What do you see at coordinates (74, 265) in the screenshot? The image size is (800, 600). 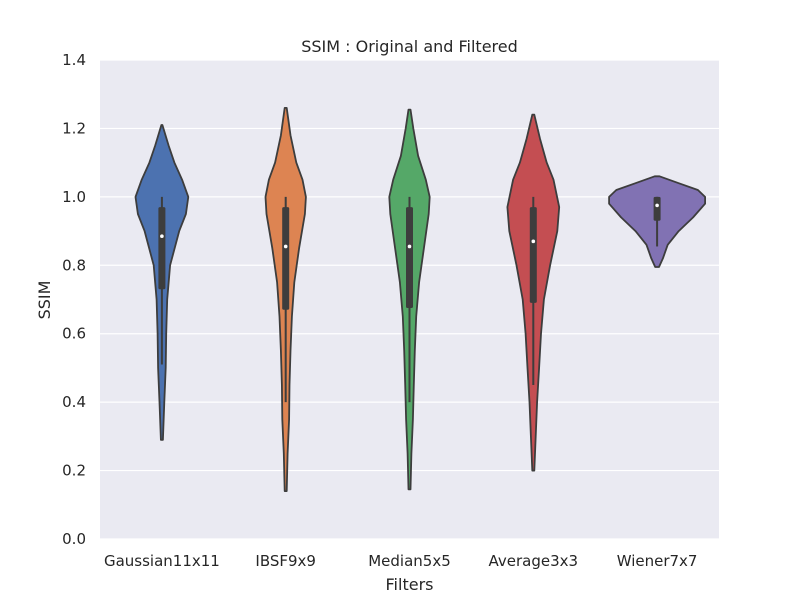 I see `y-tick-label: 0.8` at bounding box center [74, 265].